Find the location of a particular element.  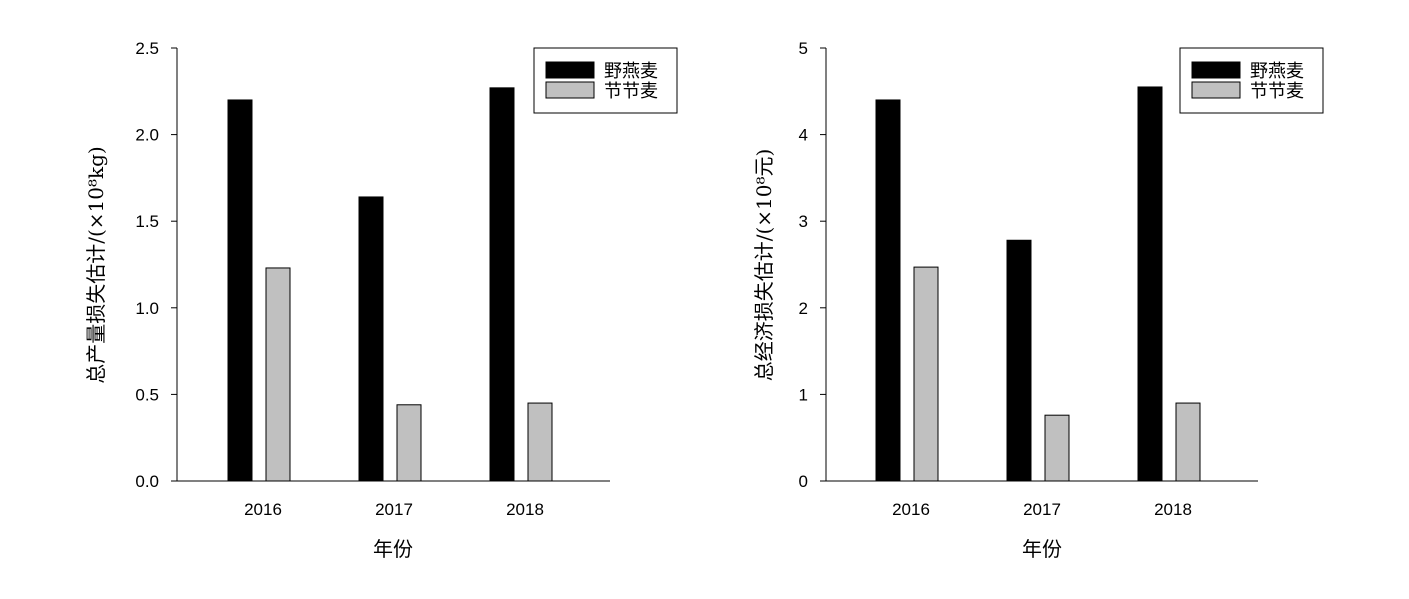

y-axis-title: 总产量损失估计/(×10⁸kg) is located at coordinates (96, 265).